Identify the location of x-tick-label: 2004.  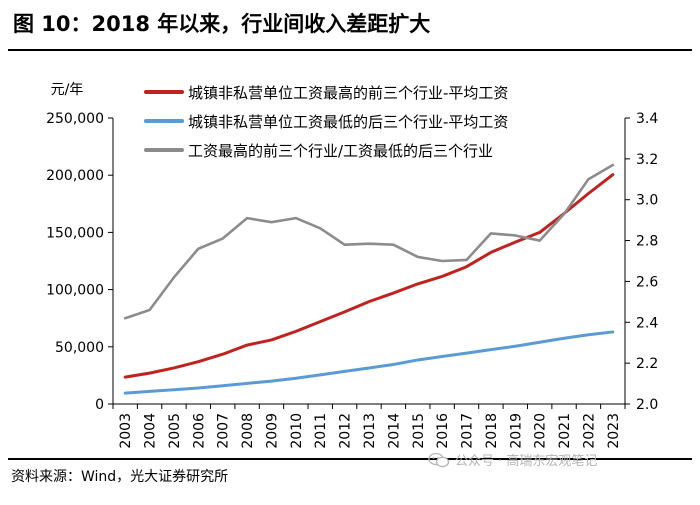
(151, 431).